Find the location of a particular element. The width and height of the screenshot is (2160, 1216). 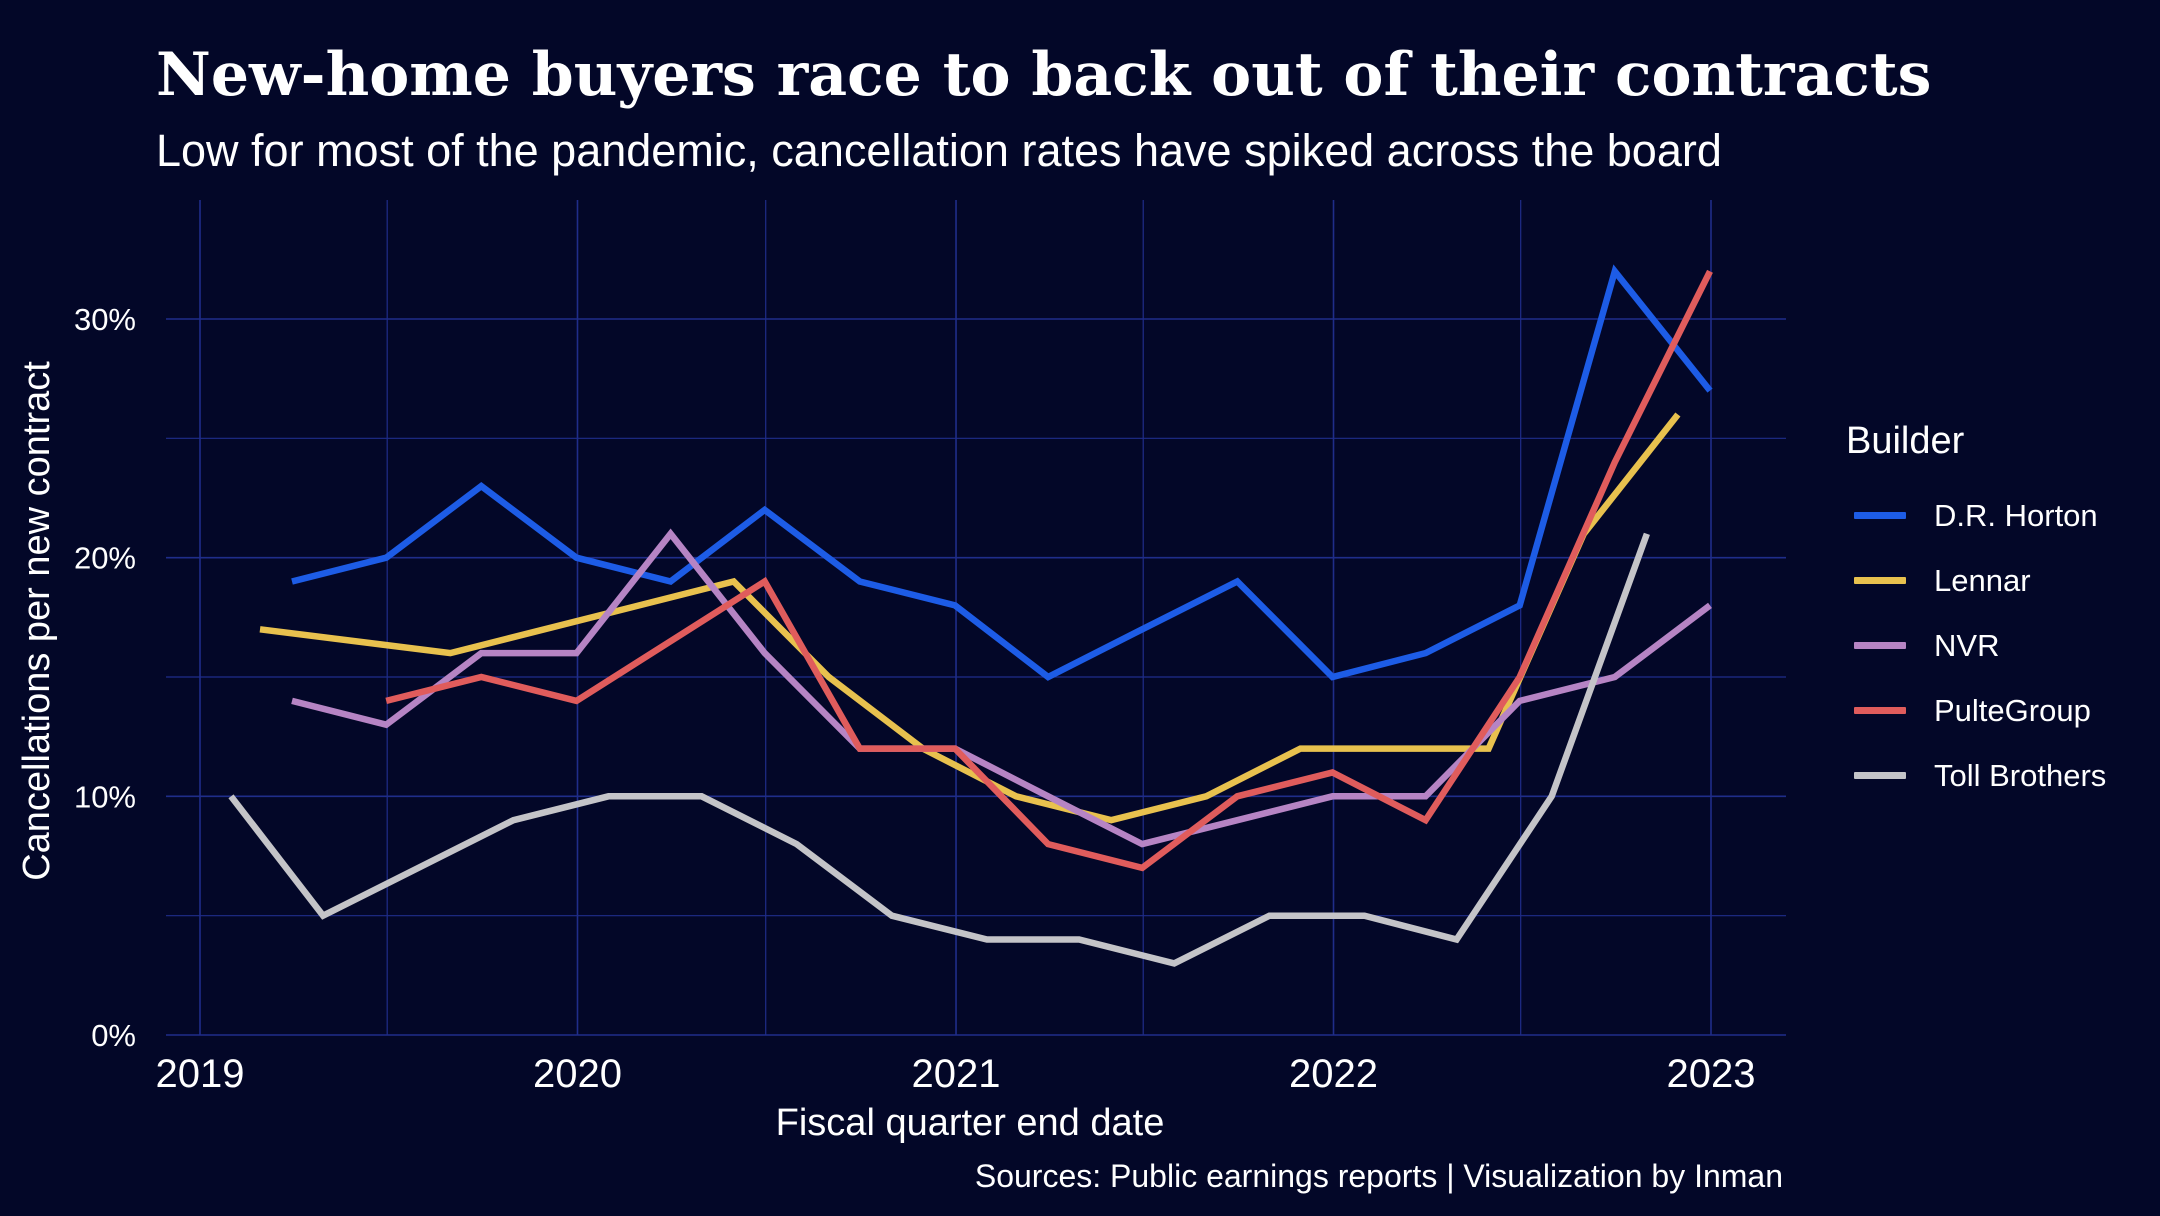

x-tick-label: 2020 is located at coordinates (577, 1074).